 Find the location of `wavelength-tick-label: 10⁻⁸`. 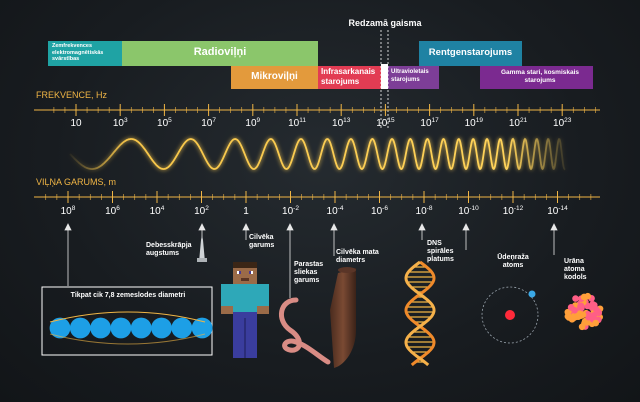

wavelength-tick-label: 10⁻⁸ is located at coordinates (424, 211).